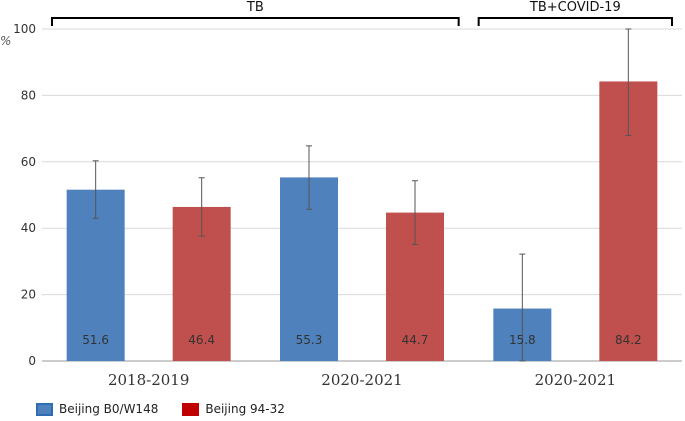  I want to click on y-axis-label: %, so click(5, 41).